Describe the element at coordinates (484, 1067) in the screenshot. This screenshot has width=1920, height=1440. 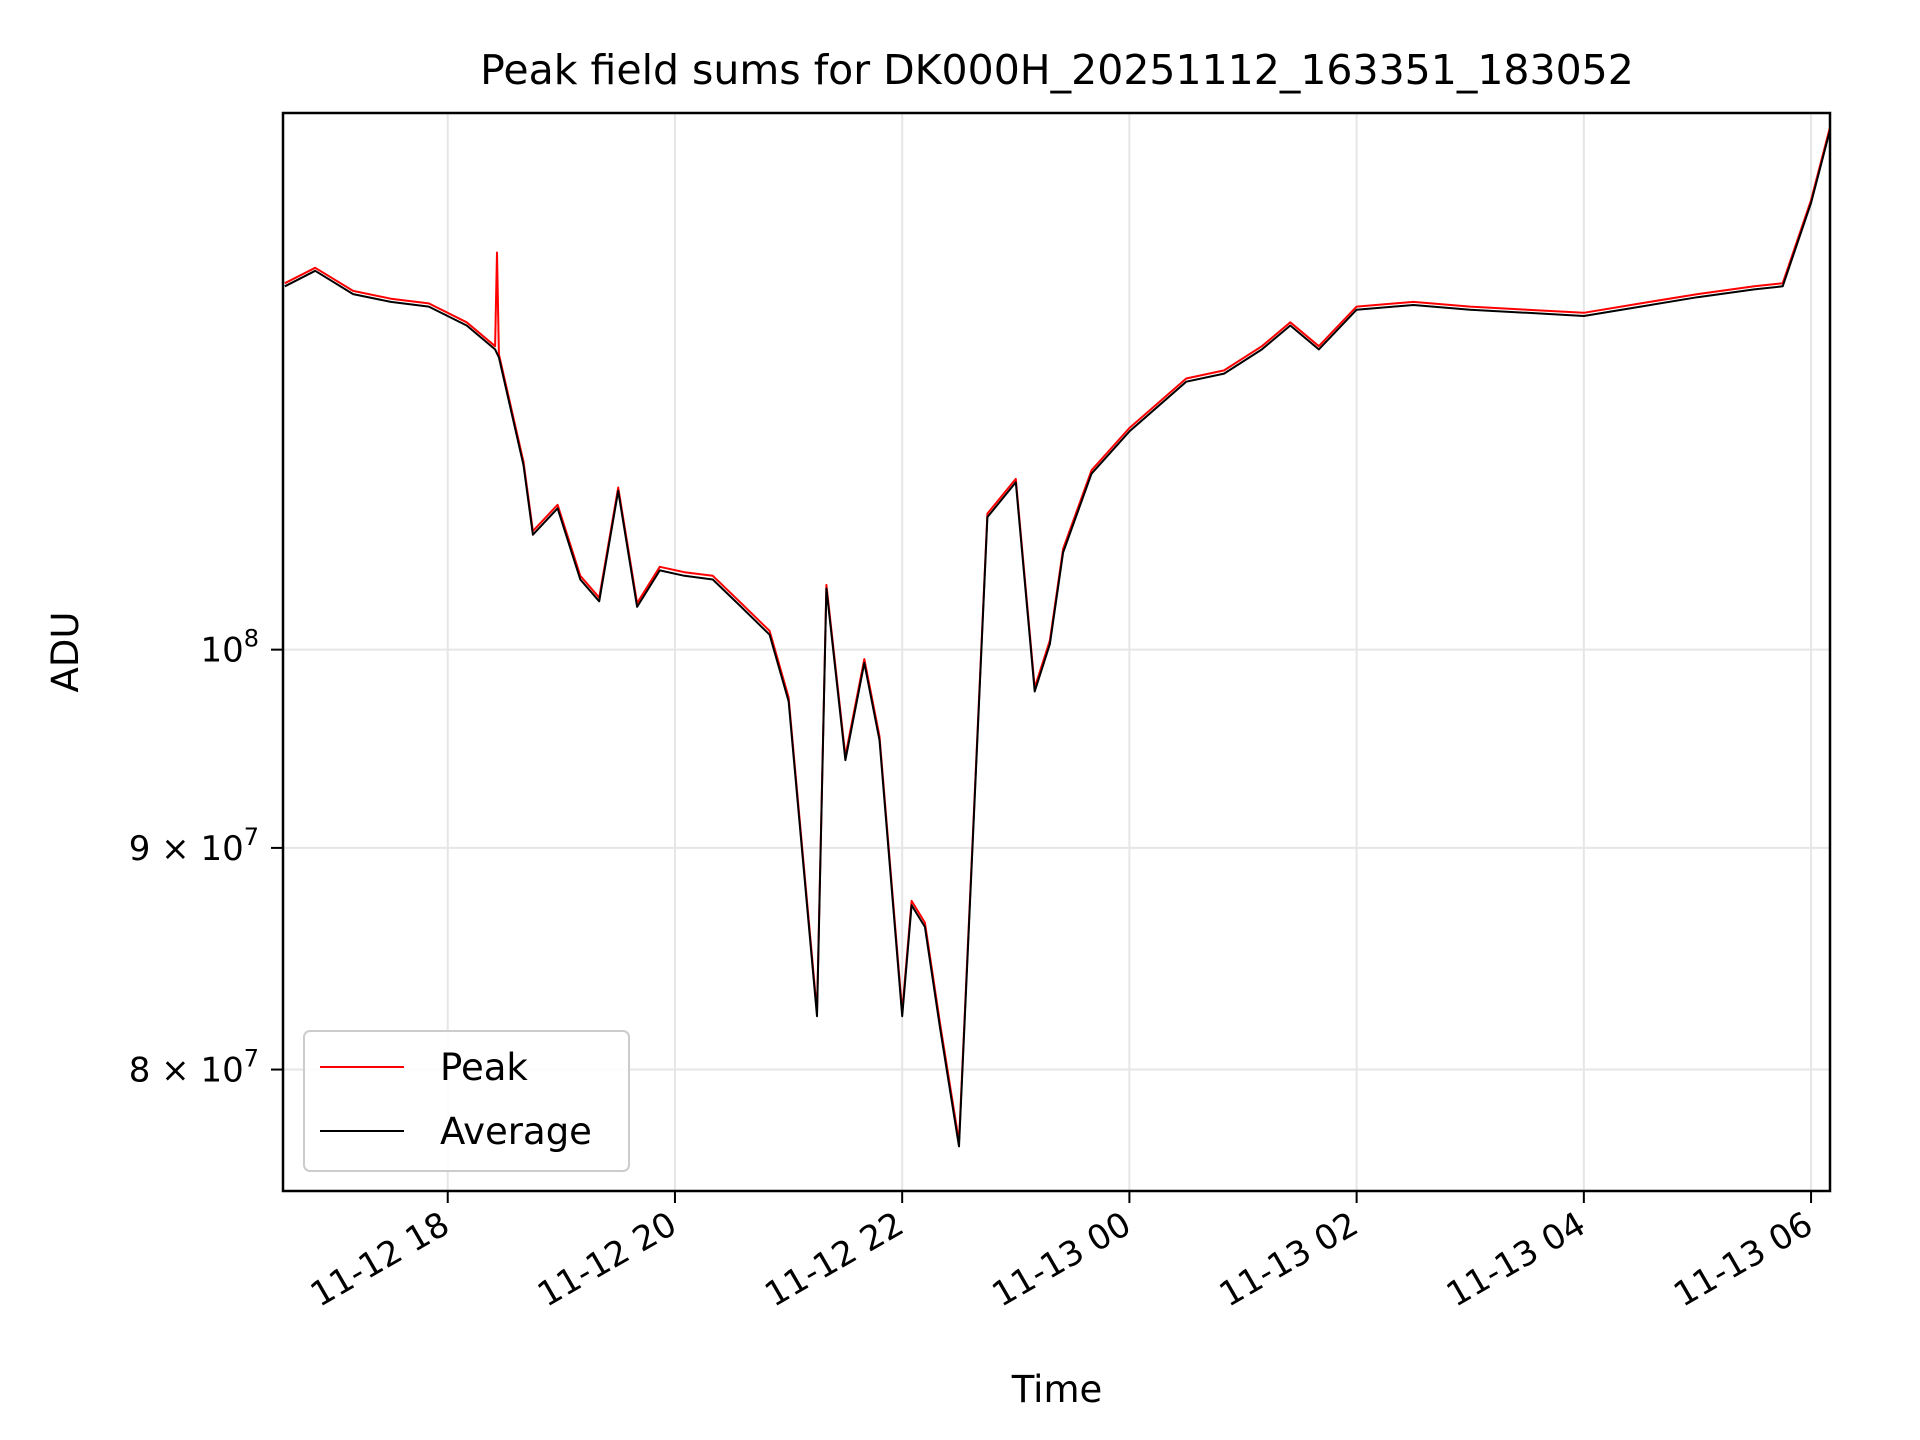
I see `legend-label-peak: Peak` at that location.